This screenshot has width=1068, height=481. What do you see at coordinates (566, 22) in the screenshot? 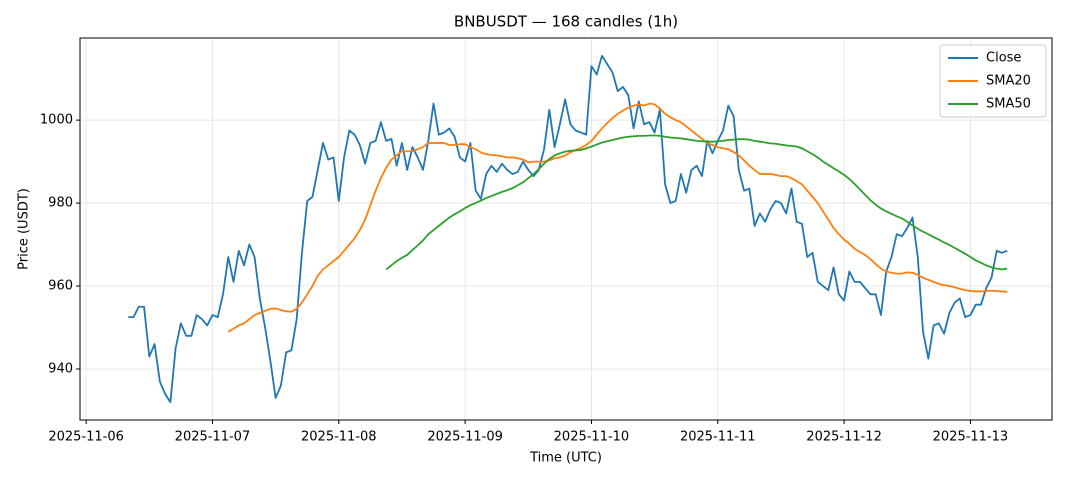
I see `chart-title: BNBUSDT — 168 candles (1h)` at bounding box center [566, 22].